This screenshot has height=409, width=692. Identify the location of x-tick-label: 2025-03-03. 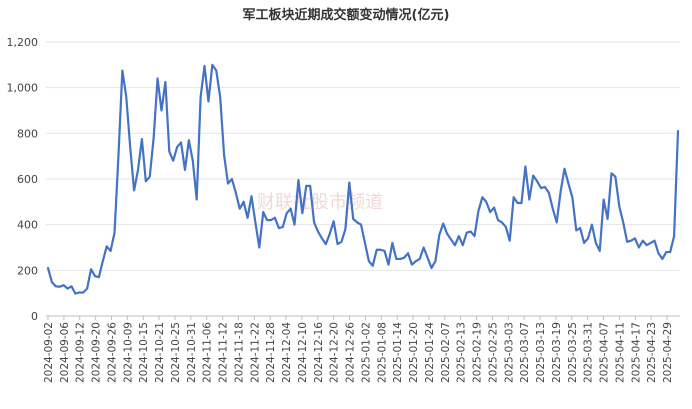
(509, 352).